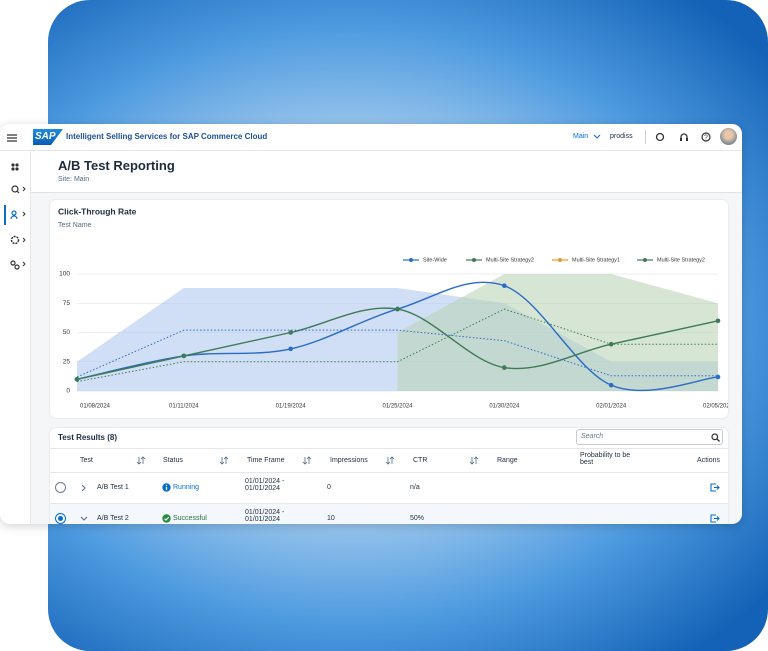 Image resolution: width=768 pixels, height=651 pixels. What do you see at coordinates (611, 407) in the screenshot?
I see `x-tick-label: 02/01/2024` at bounding box center [611, 407].